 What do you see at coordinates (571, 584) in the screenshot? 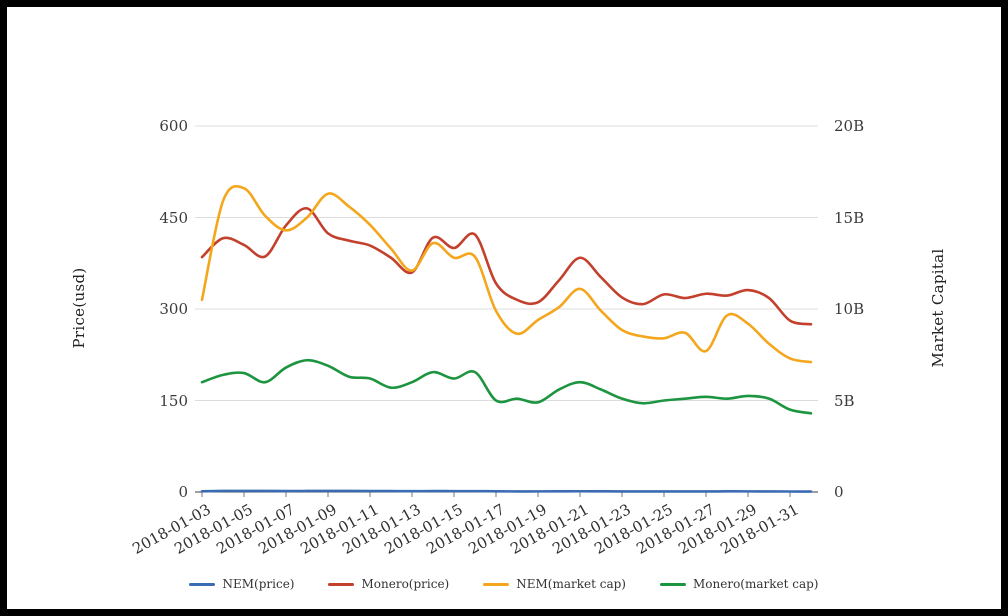
I see `legend-label: NEM(market cap)` at bounding box center [571, 584].